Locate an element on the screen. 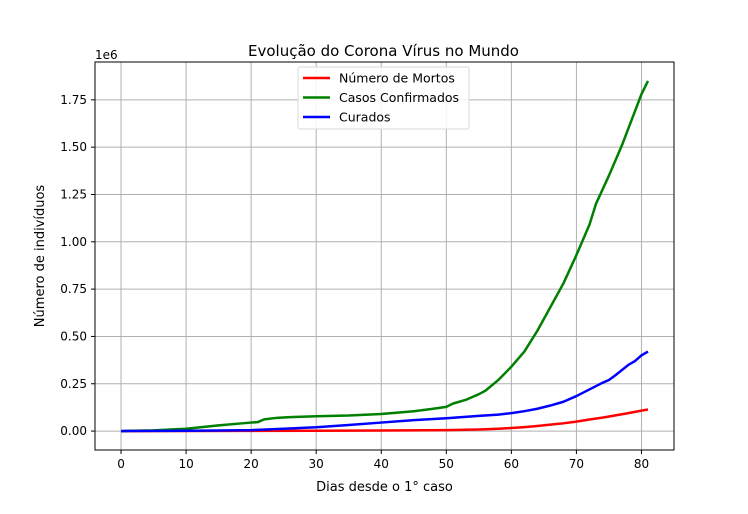 This screenshot has width=748, height=514. y-tick-label: 1.50 is located at coordinates (73, 147).